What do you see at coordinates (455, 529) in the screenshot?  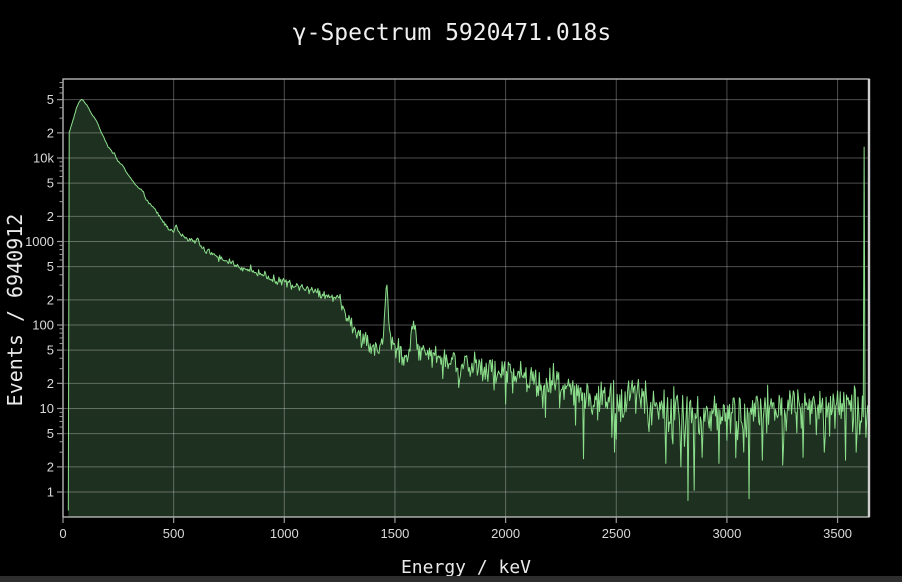 I see `x-axis-ticks: 0 500 1000 1500 2000 2500 3000 3500` at bounding box center [455, 529].